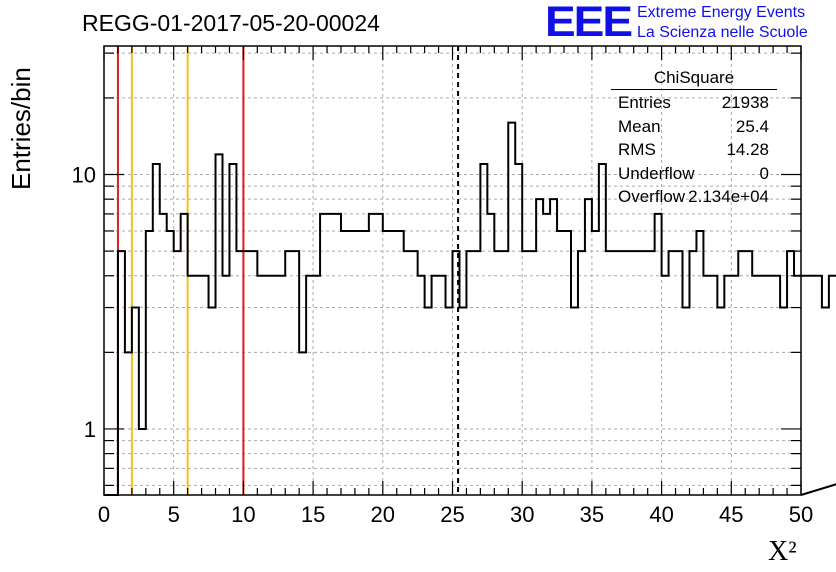 This screenshot has height=572, width=836. I want to click on eee-logo-mark: EEE, so click(589, 23).